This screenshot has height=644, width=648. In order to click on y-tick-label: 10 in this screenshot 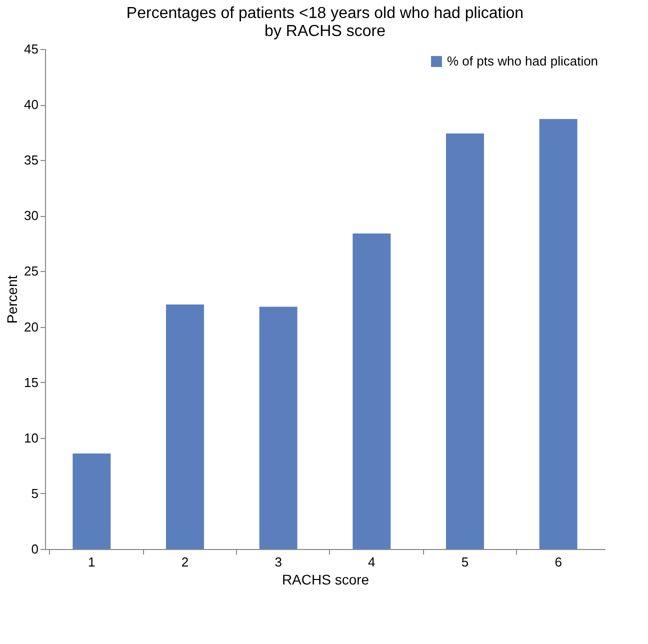, I will do `click(31, 438)`.